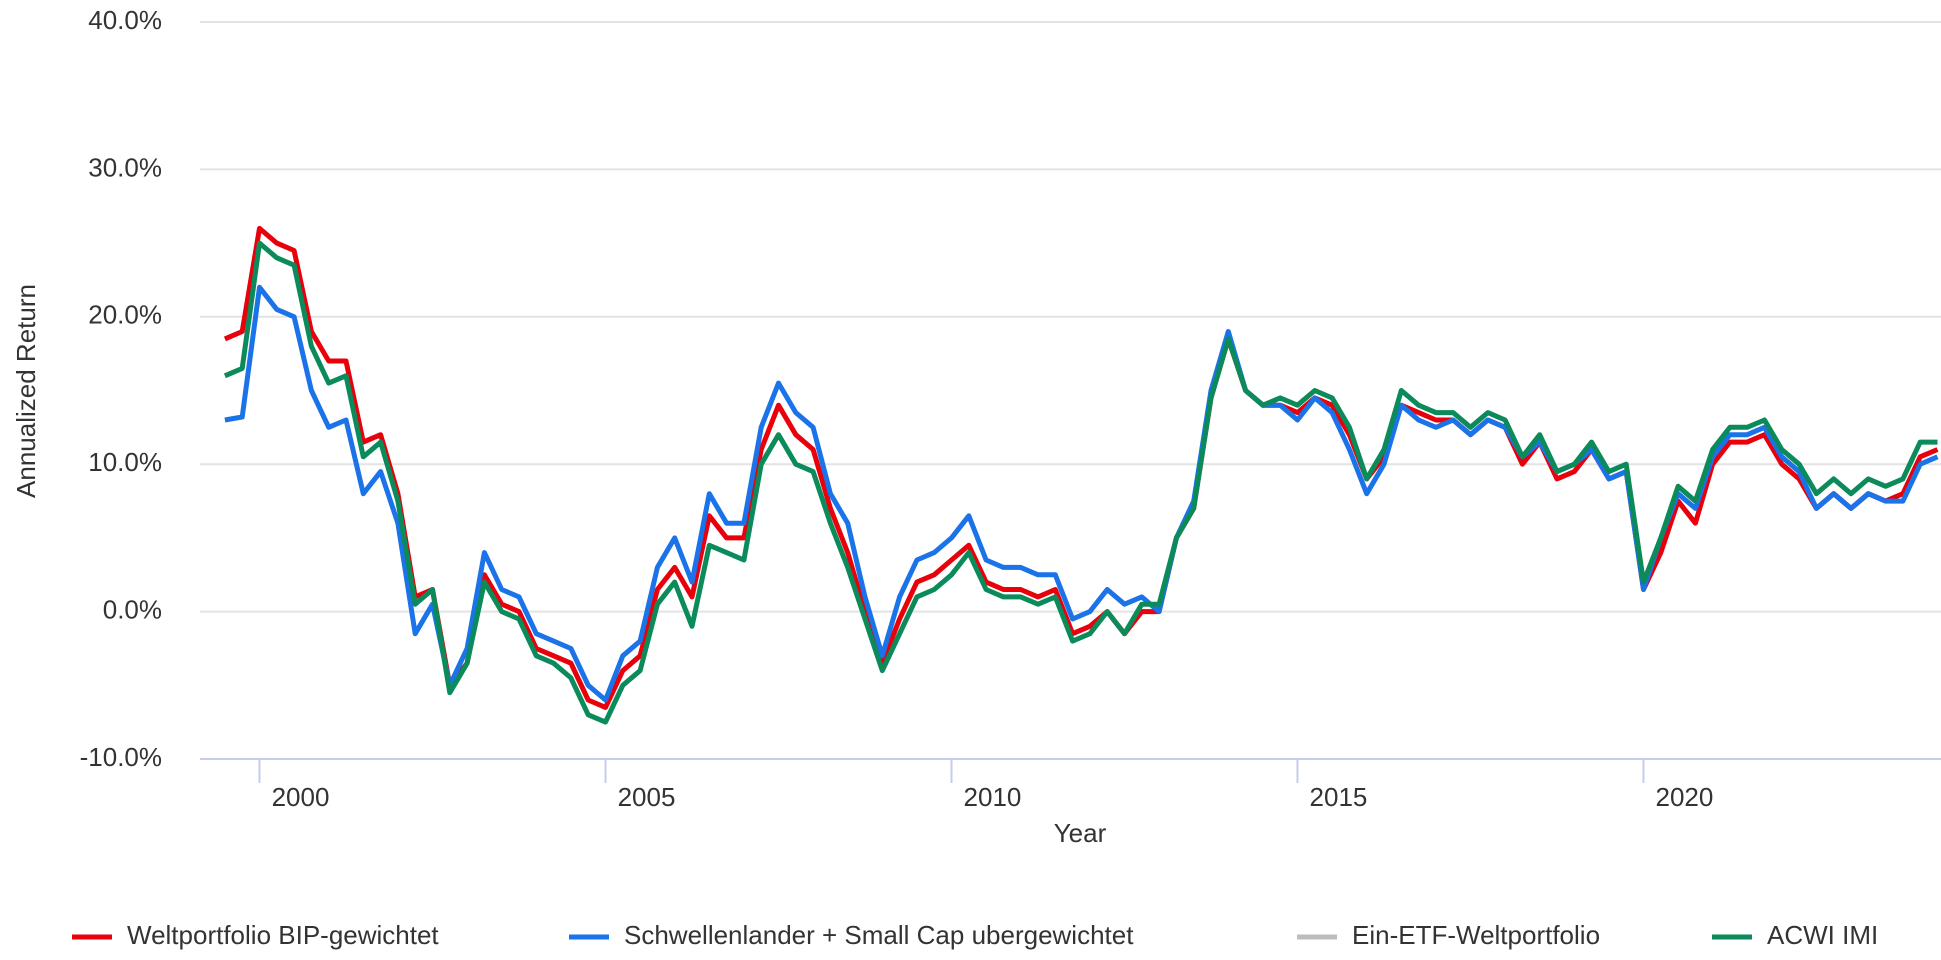  I want to click on x-tick-label: 2020, so click(1685, 797).